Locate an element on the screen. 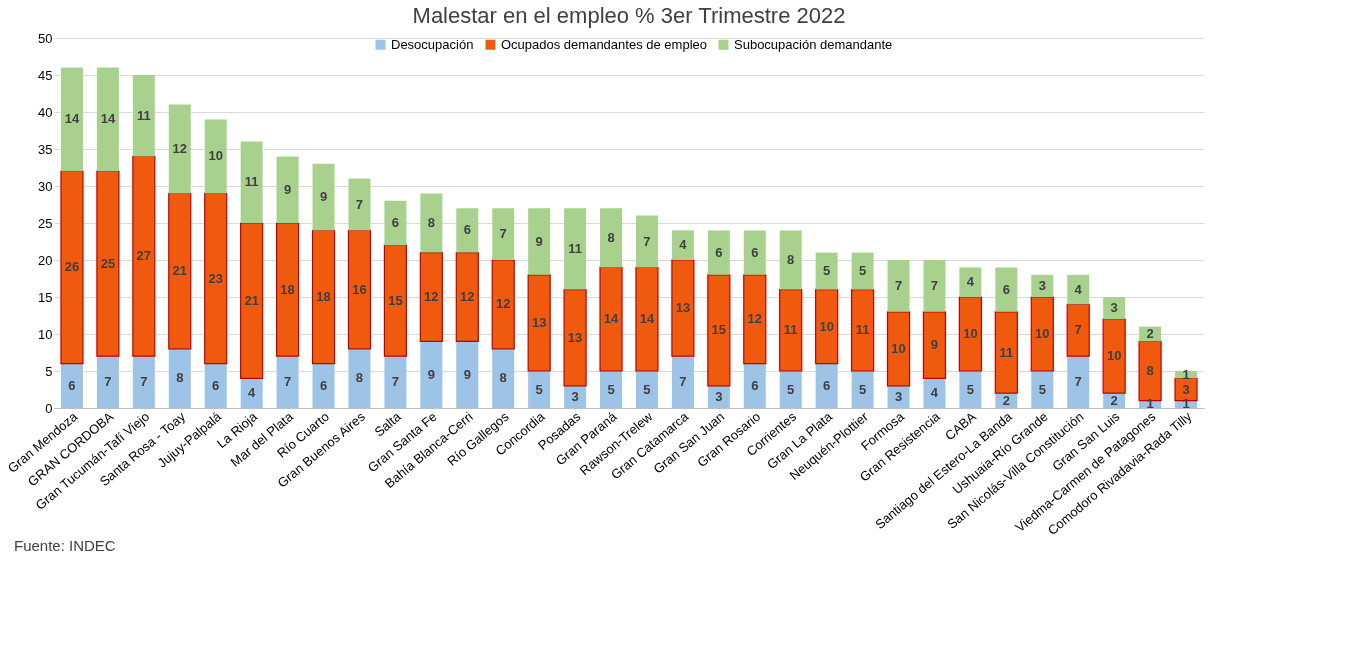 The width and height of the screenshot is (1359, 662). data-label: 12 is located at coordinates (503, 304).